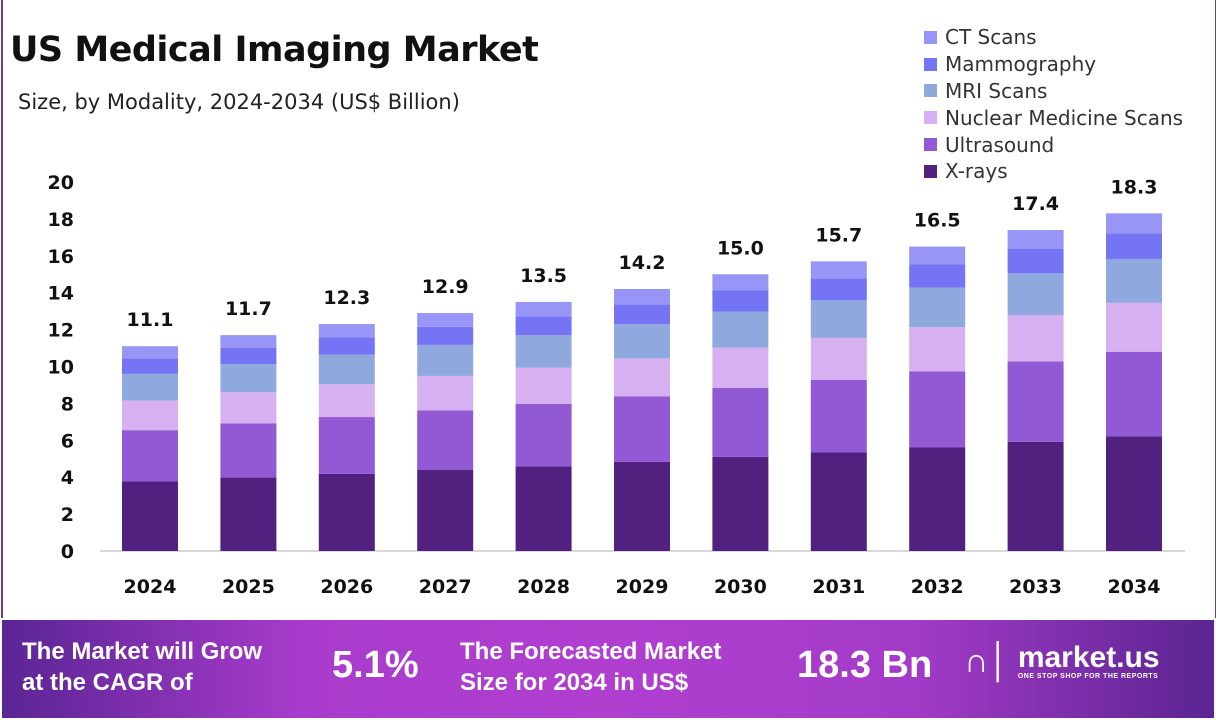 Image resolution: width=1216 pixels, height=722 pixels. I want to click on legend-item: Mammography, so click(1053, 64).